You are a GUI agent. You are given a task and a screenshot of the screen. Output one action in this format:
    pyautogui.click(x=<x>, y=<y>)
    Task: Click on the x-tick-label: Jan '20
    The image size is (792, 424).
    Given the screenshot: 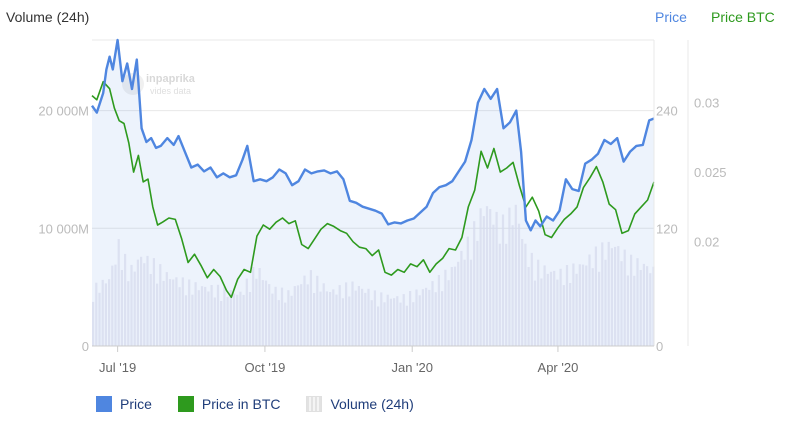 What is the action you would take?
    pyautogui.click(x=412, y=367)
    